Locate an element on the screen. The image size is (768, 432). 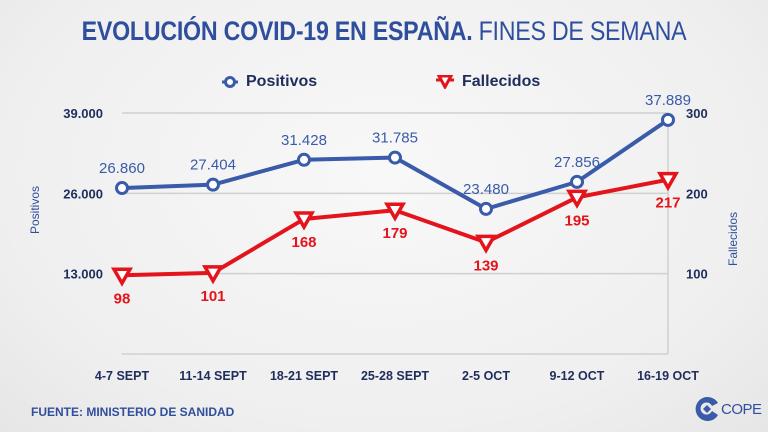
legend-item-fallecidos: Fallecidos is located at coordinates (488, 82).